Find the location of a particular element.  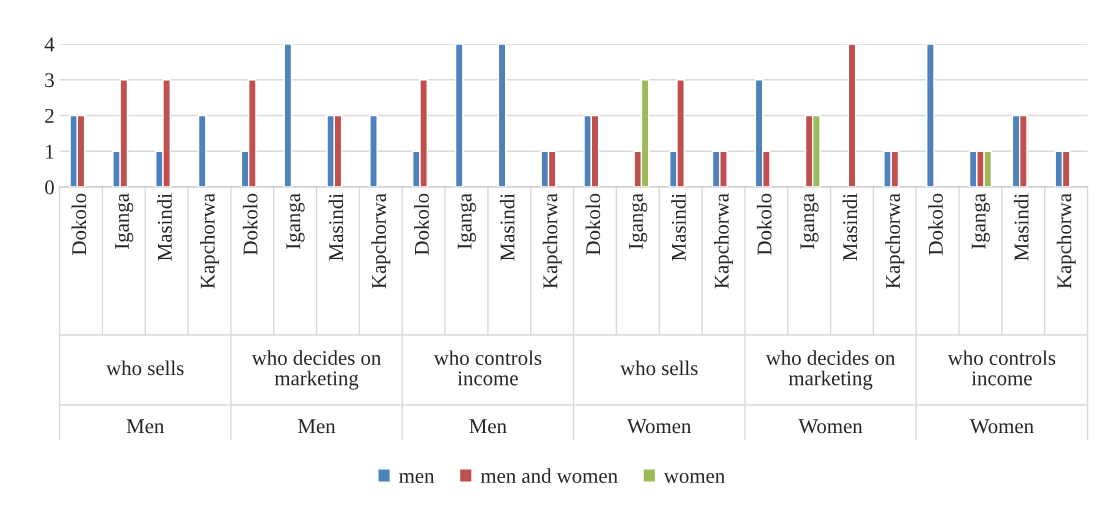

legend-label: men and women is located at coordinates (549, 476).